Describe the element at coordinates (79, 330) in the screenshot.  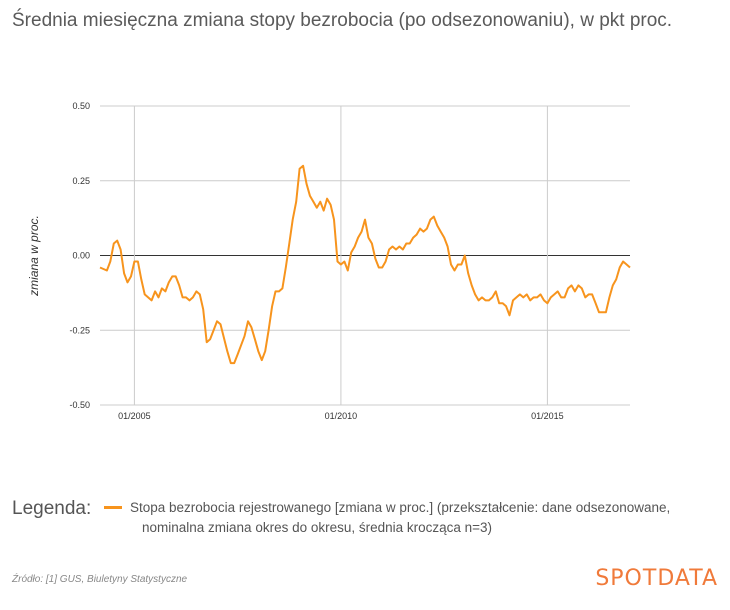
I see `y-tick-label: -0.25` at that location.